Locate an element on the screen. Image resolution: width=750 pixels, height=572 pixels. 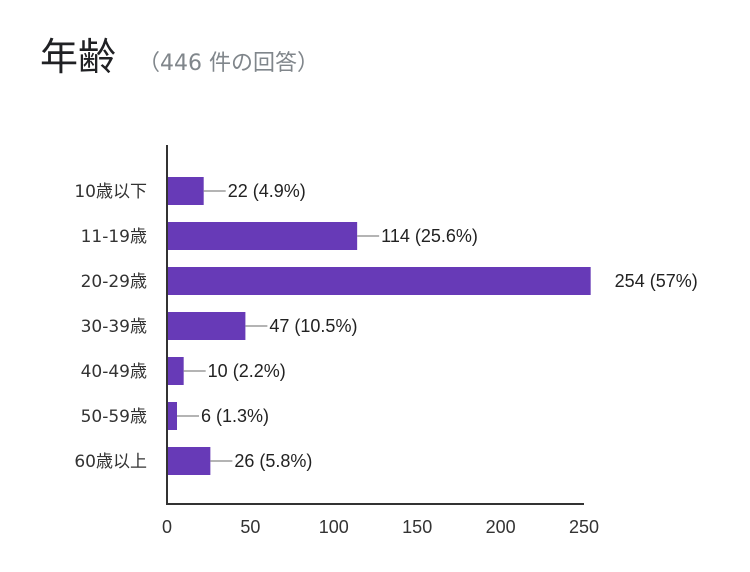
data-label: 26 (5.8%) is located at coordinates (273, 461).